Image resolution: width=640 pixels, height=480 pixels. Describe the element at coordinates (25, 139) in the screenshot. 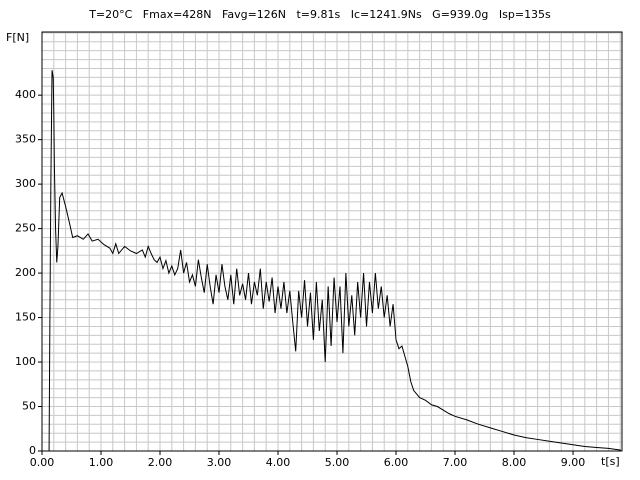

I see `y-tick-label: 350` at that location.